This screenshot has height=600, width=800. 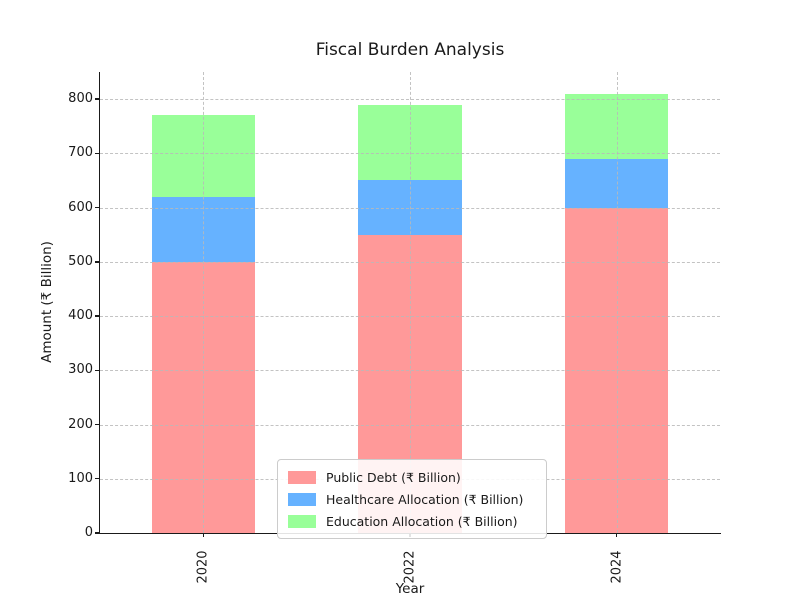 What do you see at coordinates (80, 478) in the screenshot?
I see `y-tick-label: 100` at bounding box center [80, 478].